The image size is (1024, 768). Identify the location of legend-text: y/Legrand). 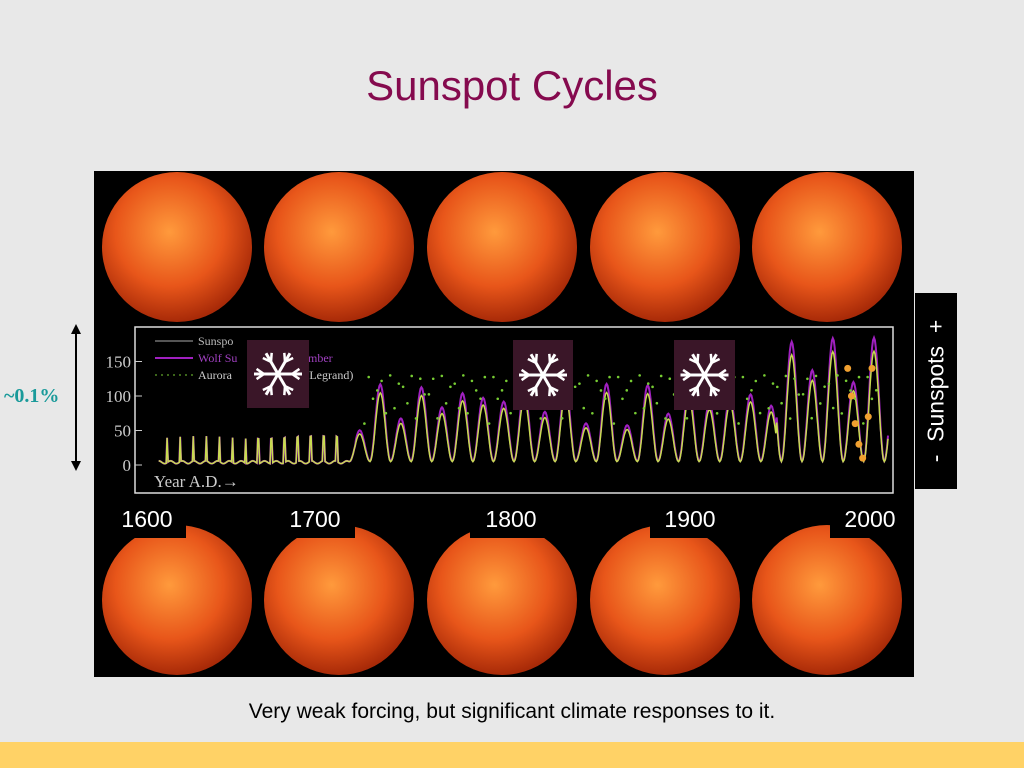
(326, 375).